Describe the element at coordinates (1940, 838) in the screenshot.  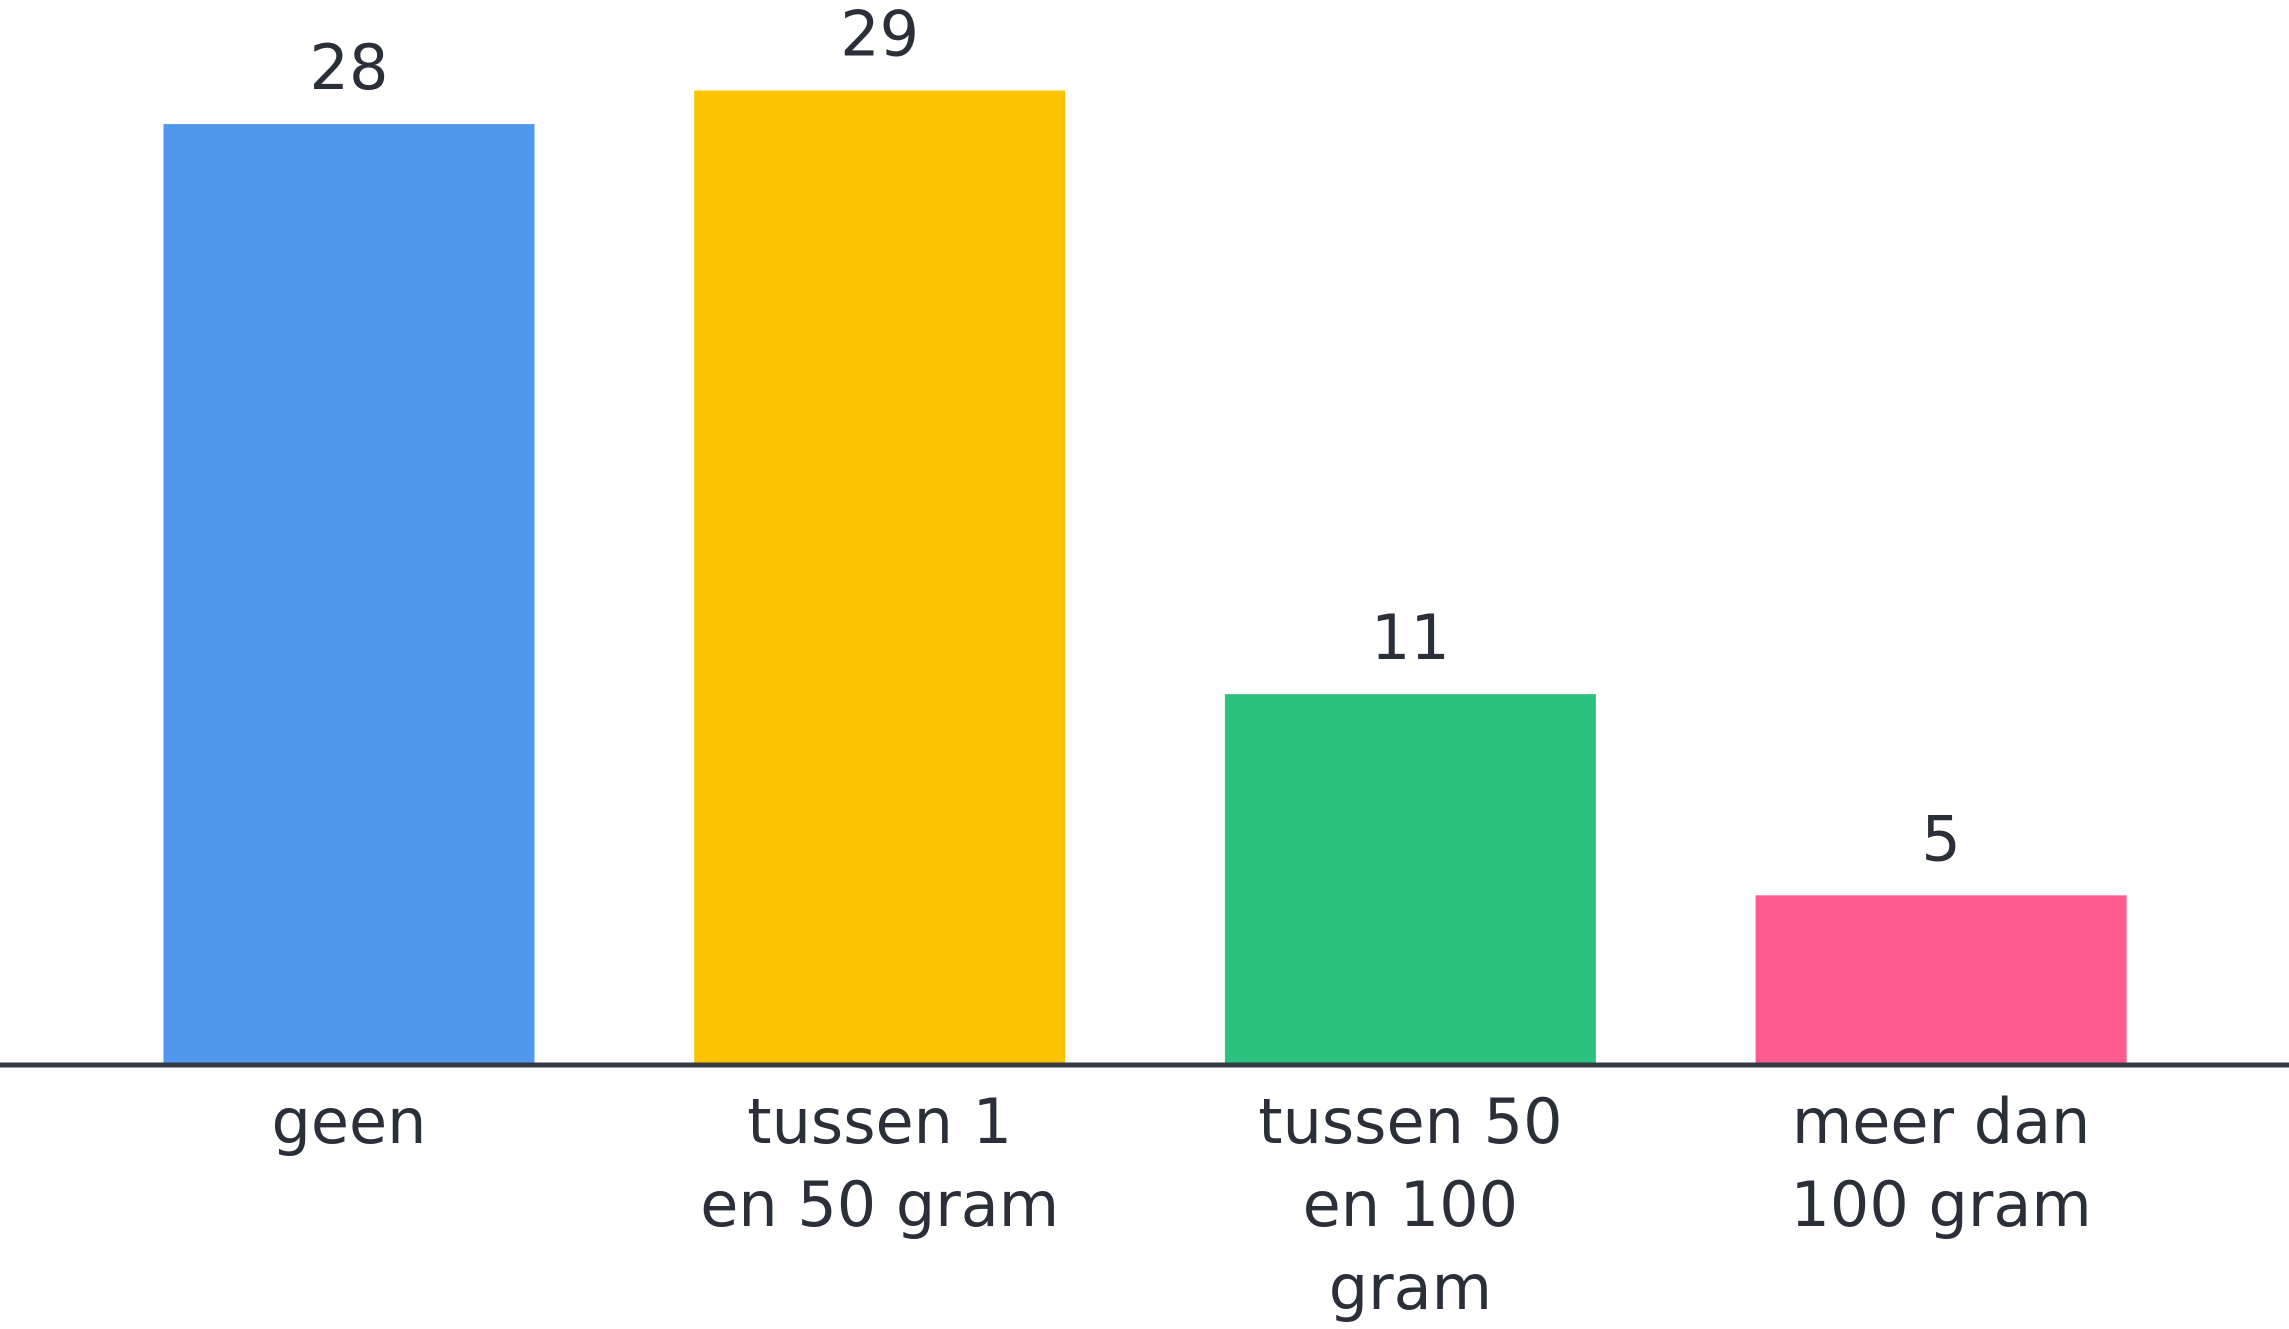
I see `value-label: 5` at that location.